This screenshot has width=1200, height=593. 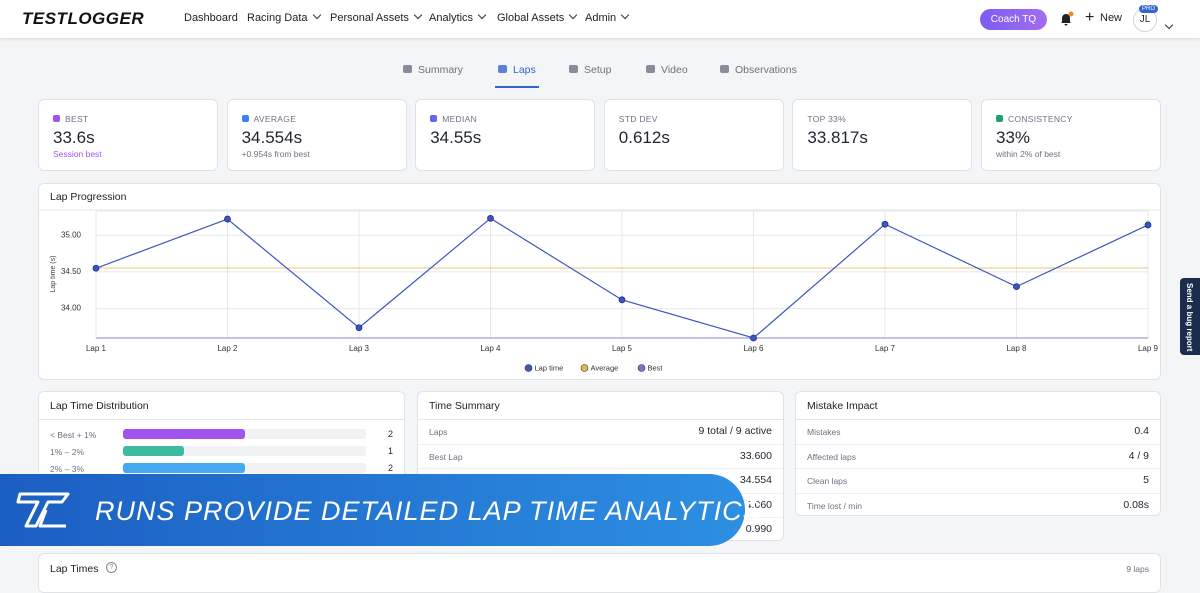 What do you see at coordinates (735, 431) in the screenshot?
I see `row-value: 9 total / 9 active` at bounding box center [735, 431].